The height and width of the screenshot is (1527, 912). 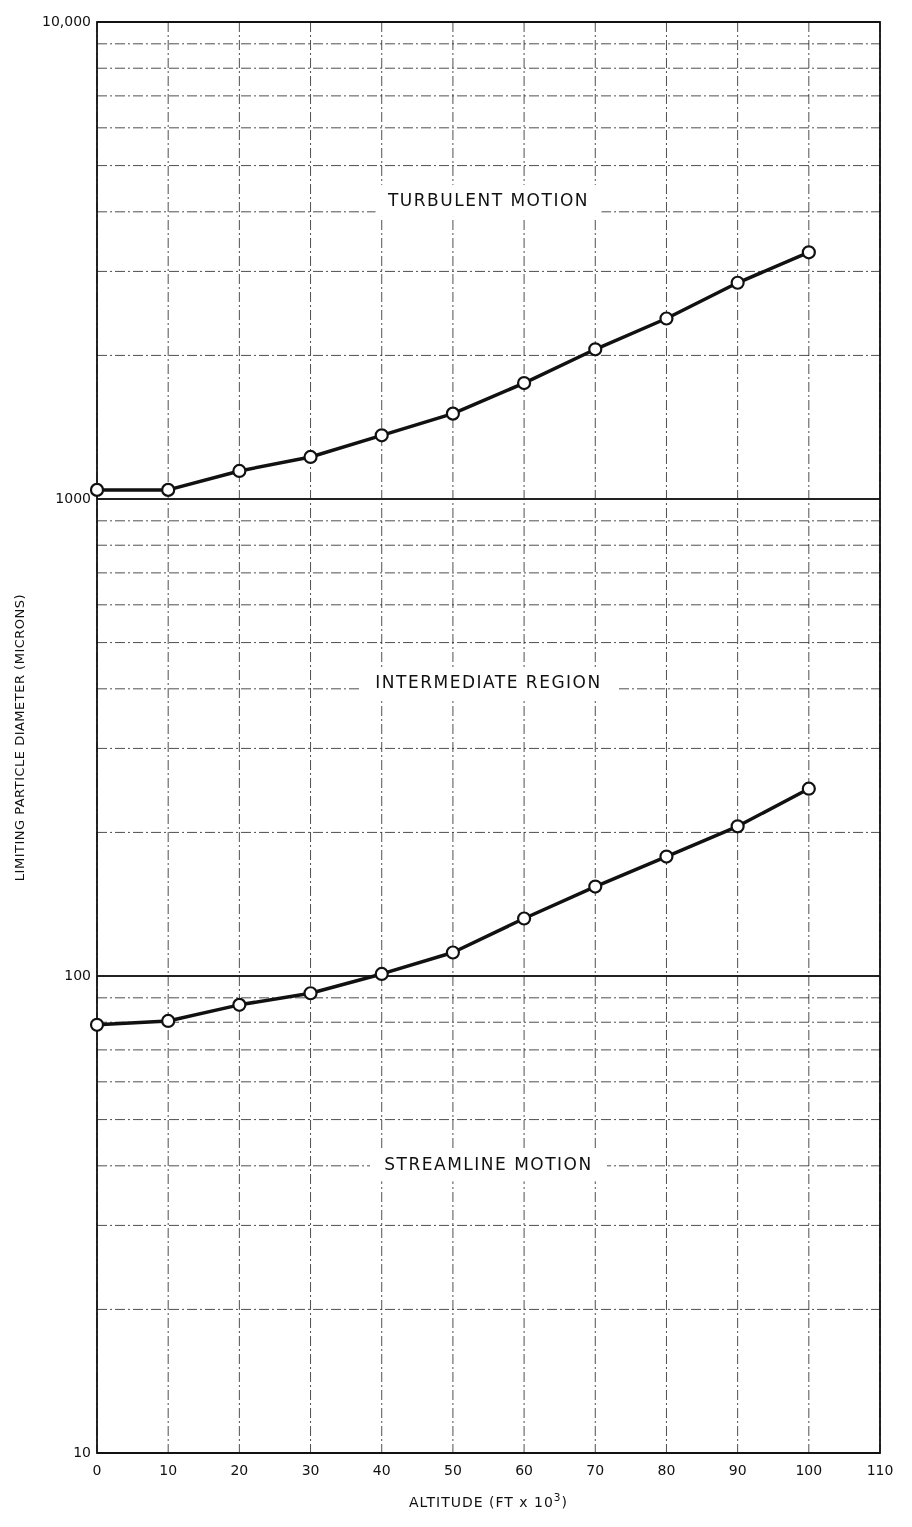 What do you see at coordinates (66, 21) in the screenshot?
I see `y-tick-label: 10,000` at bounding box center [66, 21].